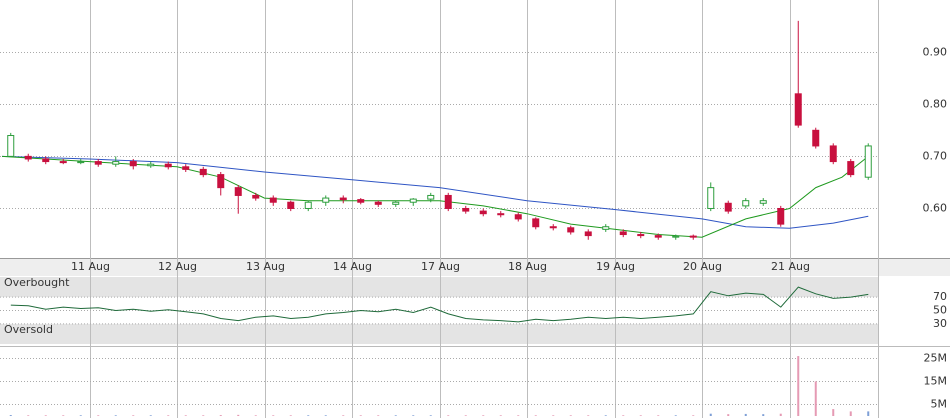 The image size is (950, 418). Describe the element at coordinates (935, 156) in the screenshot. I see `y-tick-label: 0.70` at that location.